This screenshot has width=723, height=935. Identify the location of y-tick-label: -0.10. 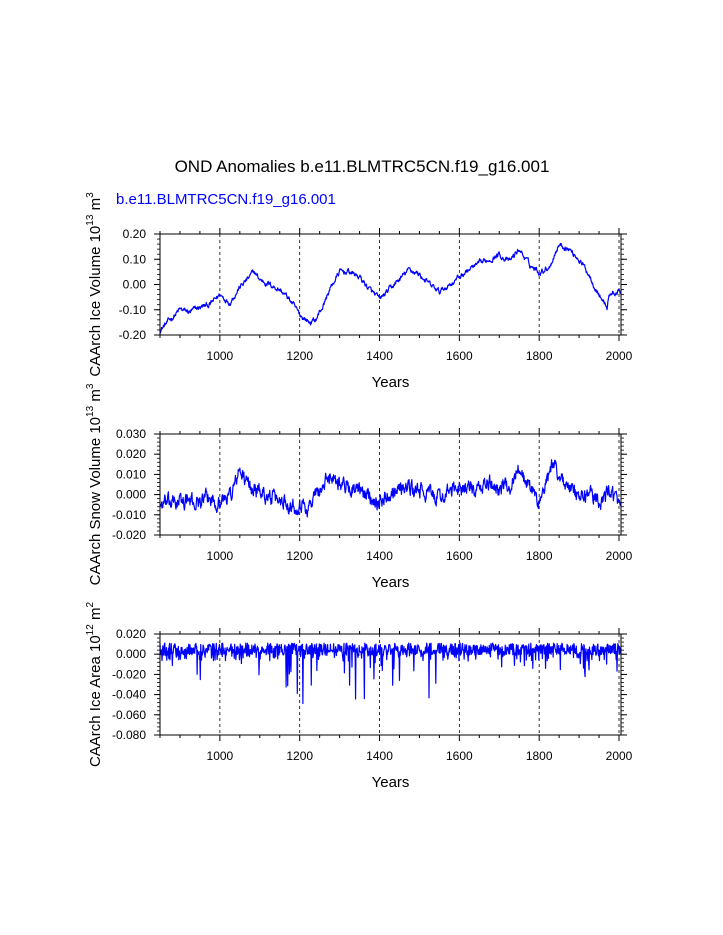
(133, 310).